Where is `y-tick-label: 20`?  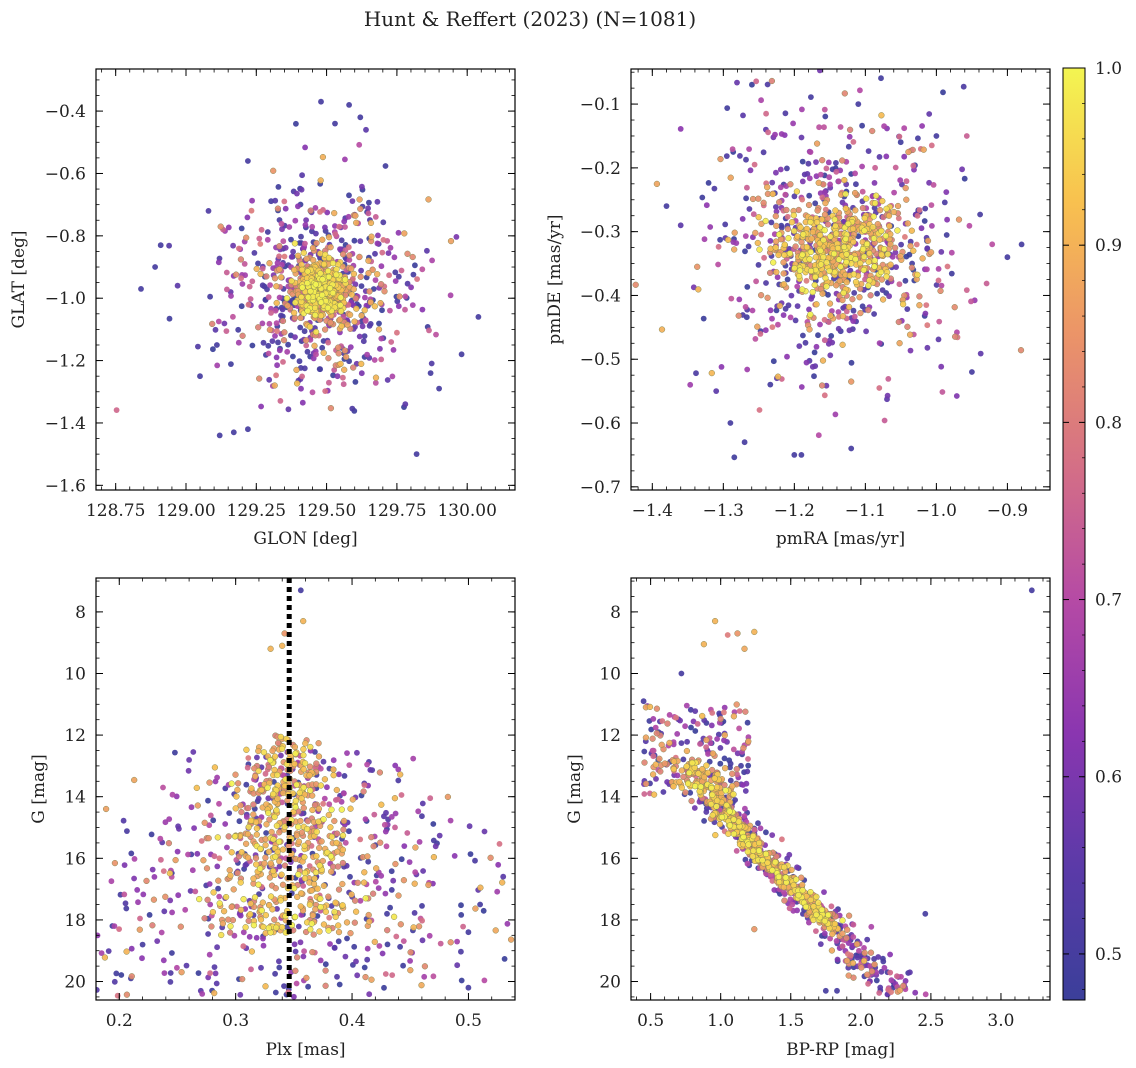
y-tick-label: 20 is located at coordinates (610, 983).